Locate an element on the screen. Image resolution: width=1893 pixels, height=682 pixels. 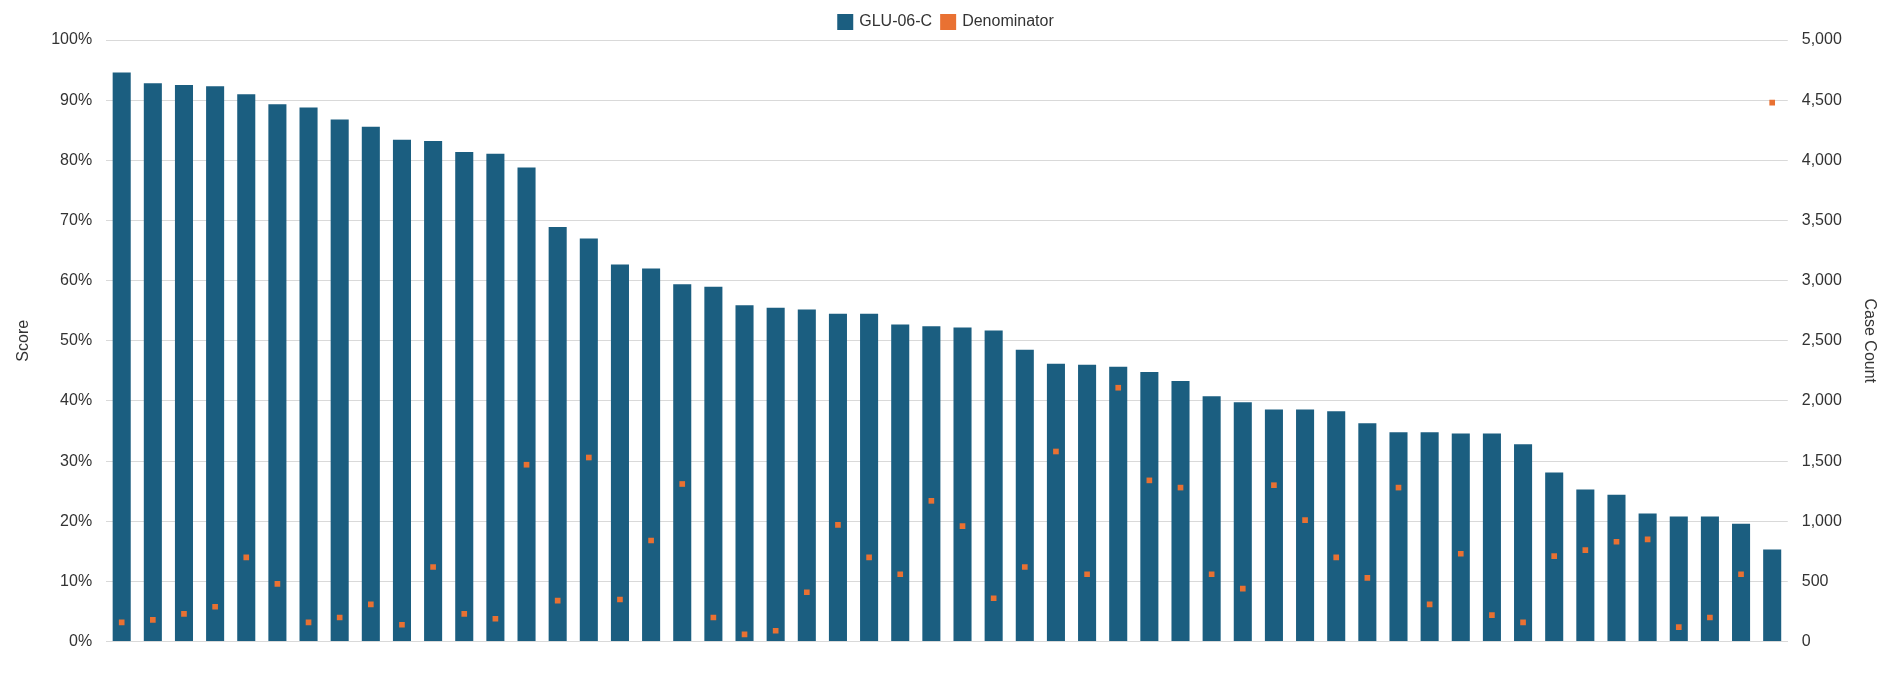
y-axis-title: Score is located at coordinates (23, 340).